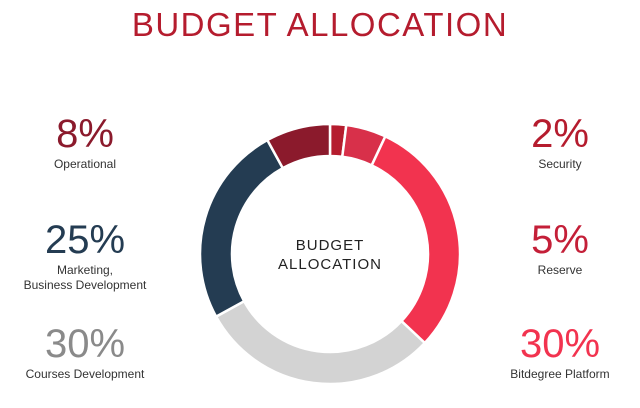  I want to click on reserve-label: Reserve, so click(560, 270).